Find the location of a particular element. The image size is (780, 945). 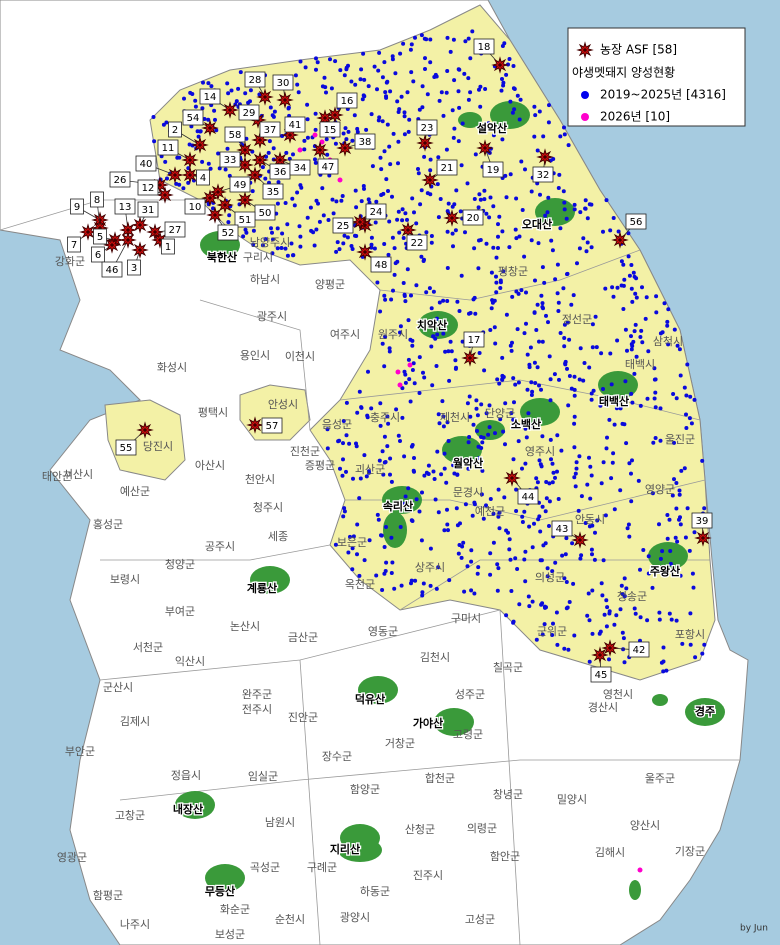

farm-star-center is located at coordinates (408, 230).